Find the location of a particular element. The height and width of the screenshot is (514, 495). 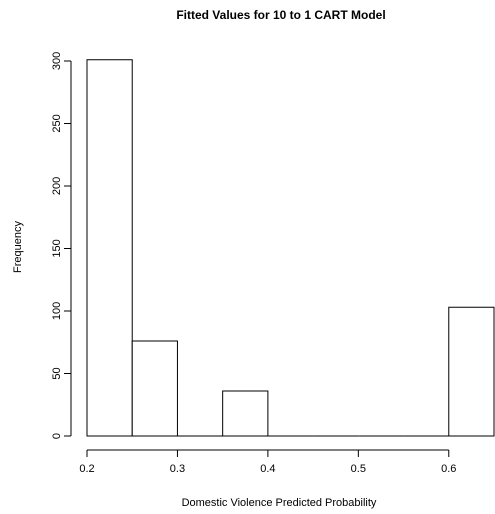

x-axis: 0.2 0.3 0.4 0.5 0.6 is located at coordinates (267, 462).